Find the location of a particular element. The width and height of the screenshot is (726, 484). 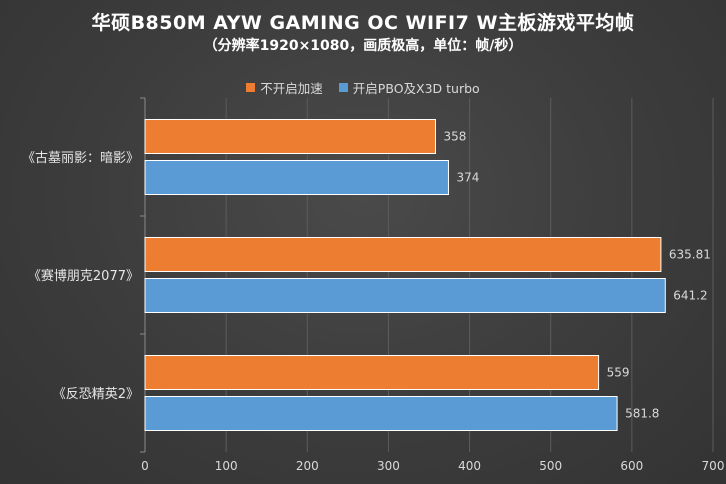

data-label-series-0-cat-1: 635.81 is located at coordinates (690, 255).